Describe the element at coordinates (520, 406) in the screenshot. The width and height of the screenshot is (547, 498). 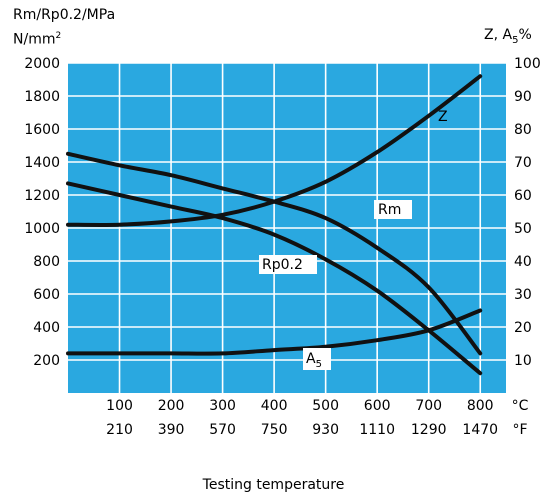
I see `x-unit-celsius: °C` at that location.